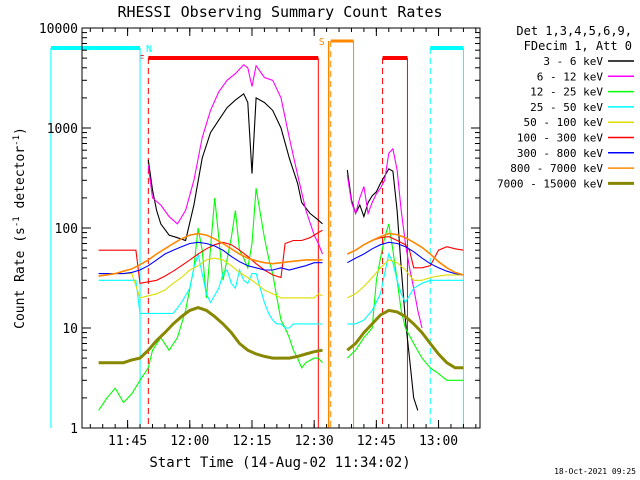 Image resolution: width=640 pixels, height=480 pixels. I want to click on legend-label-3: 12 - 25 keV, so click(566, 92).